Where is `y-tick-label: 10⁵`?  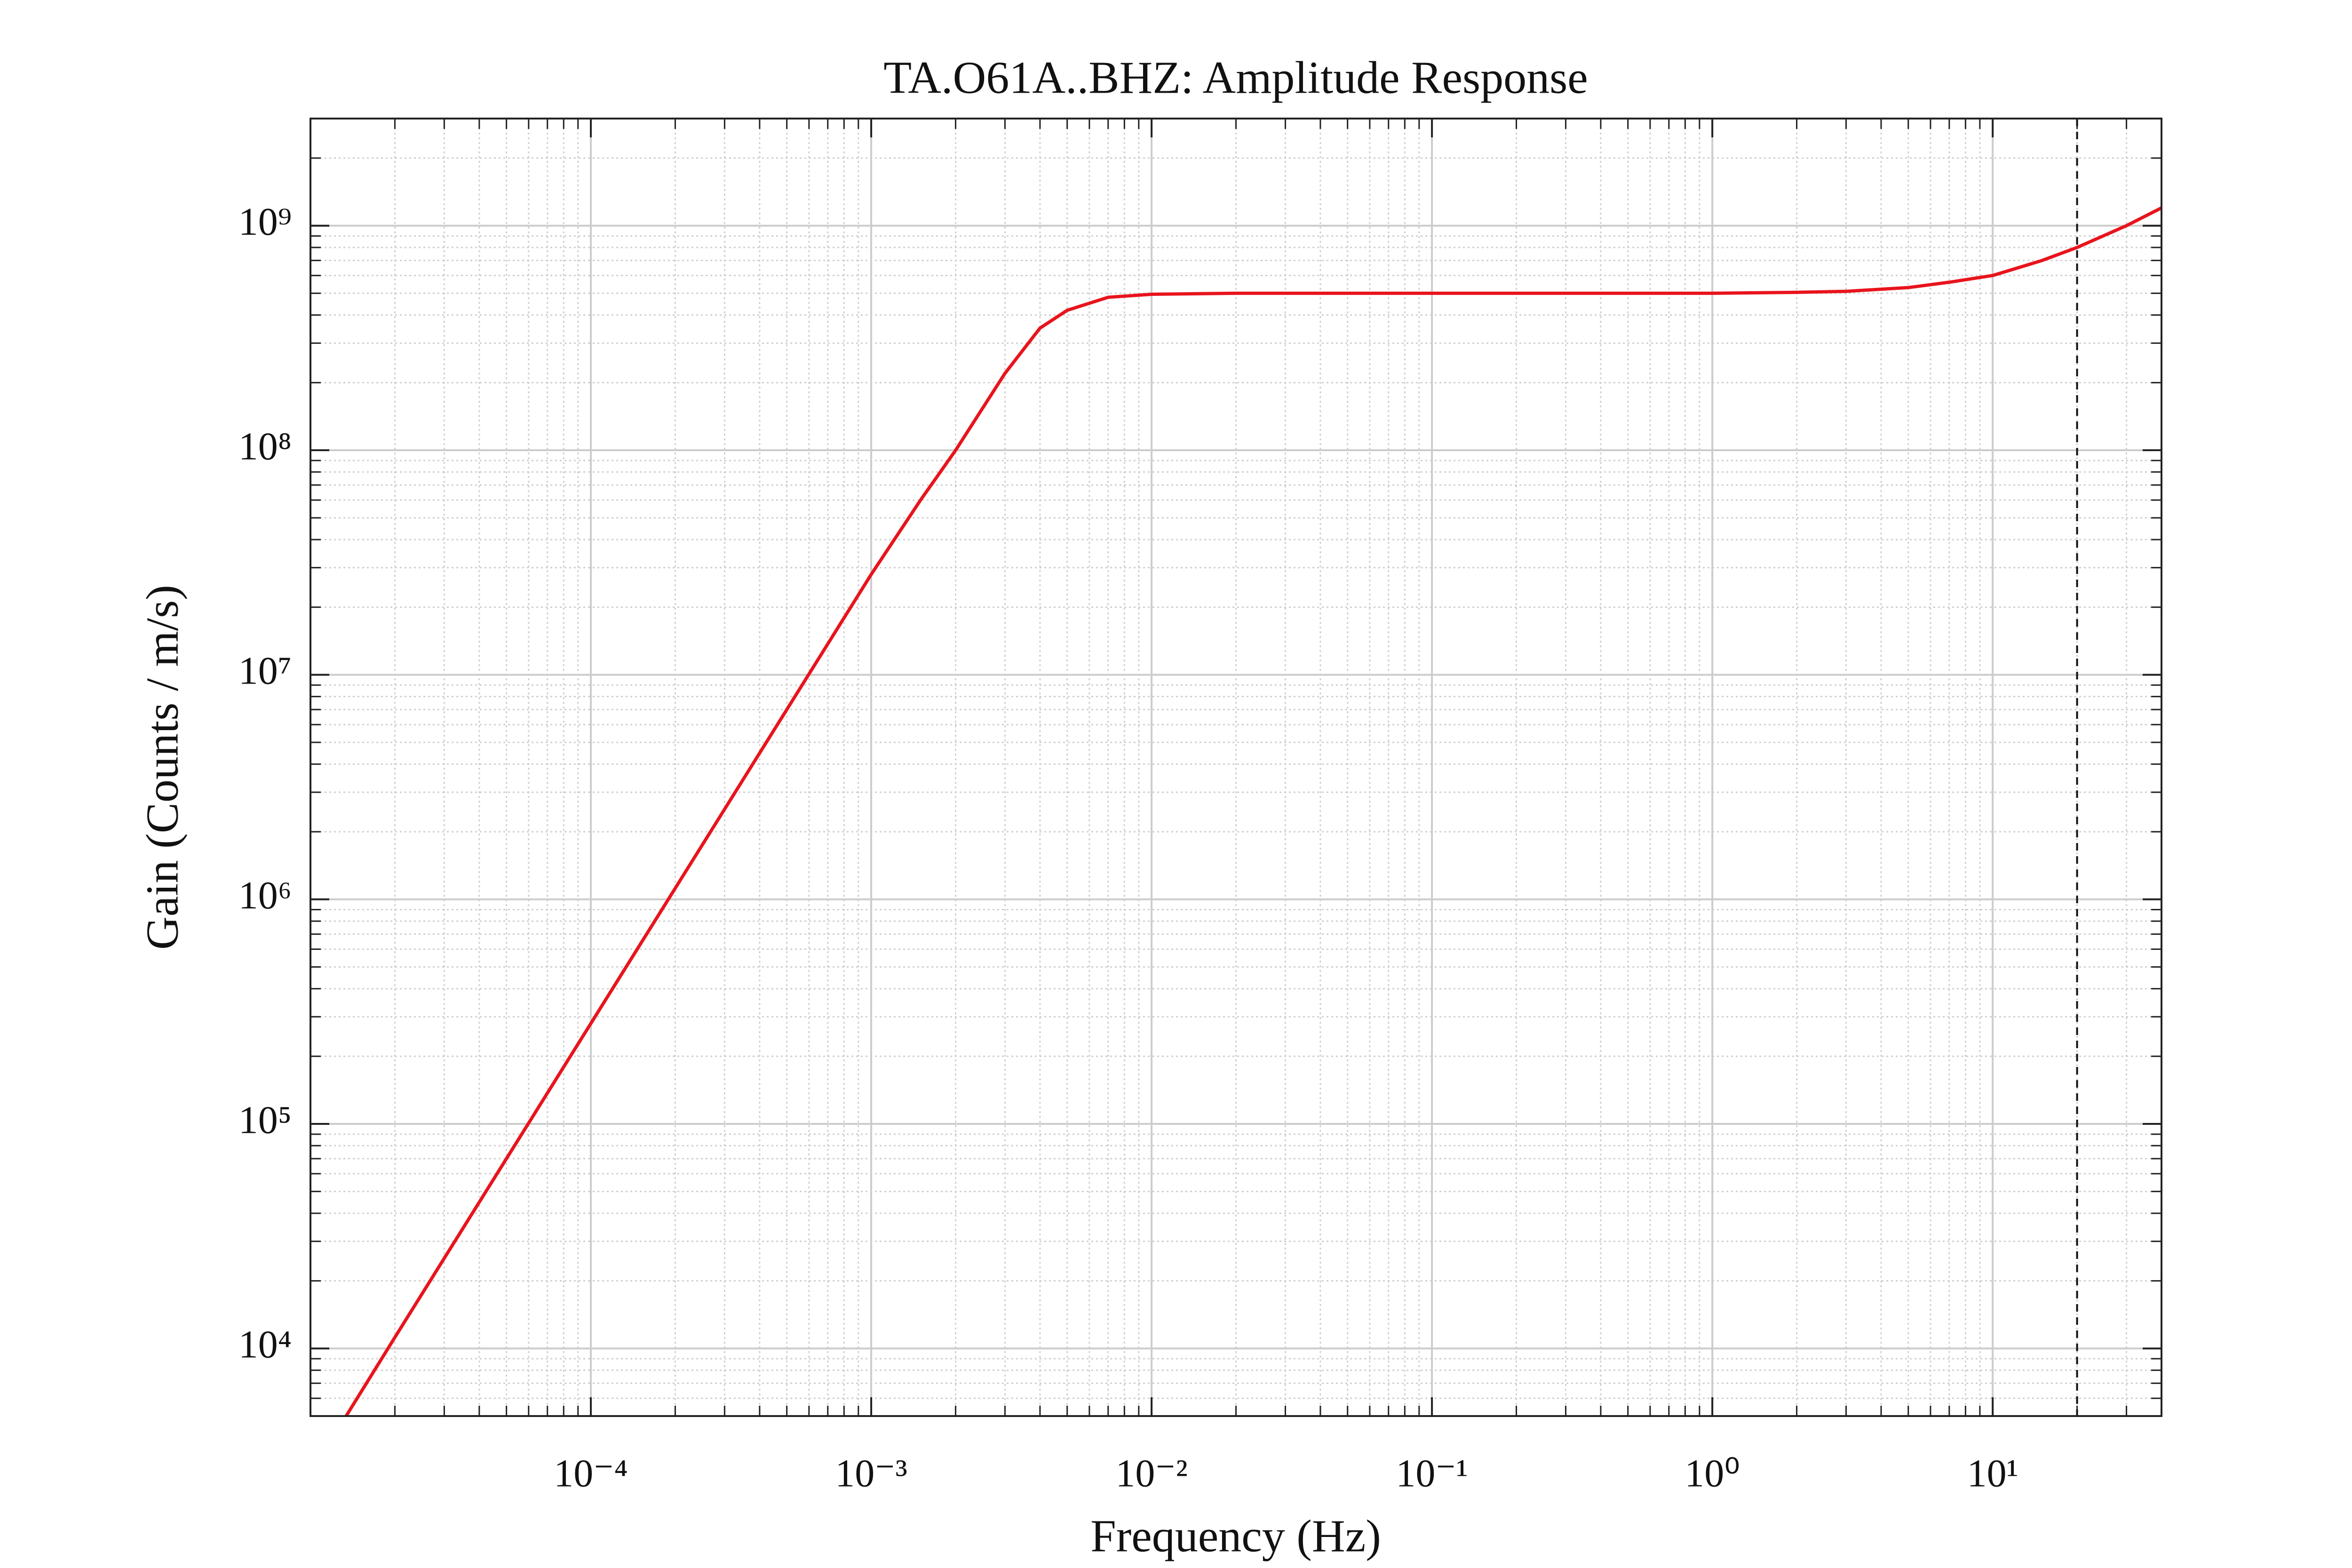 y-tick-label: 10⁵ is located at coordinates (265, 1120).